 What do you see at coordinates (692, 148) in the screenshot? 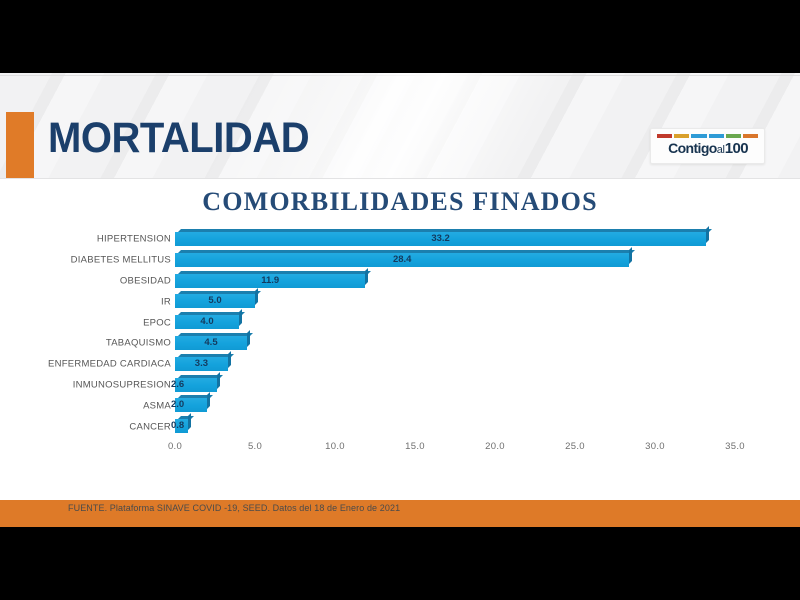
I see `logo-word-contigo: Contigo` at bounding box center [692, 148].